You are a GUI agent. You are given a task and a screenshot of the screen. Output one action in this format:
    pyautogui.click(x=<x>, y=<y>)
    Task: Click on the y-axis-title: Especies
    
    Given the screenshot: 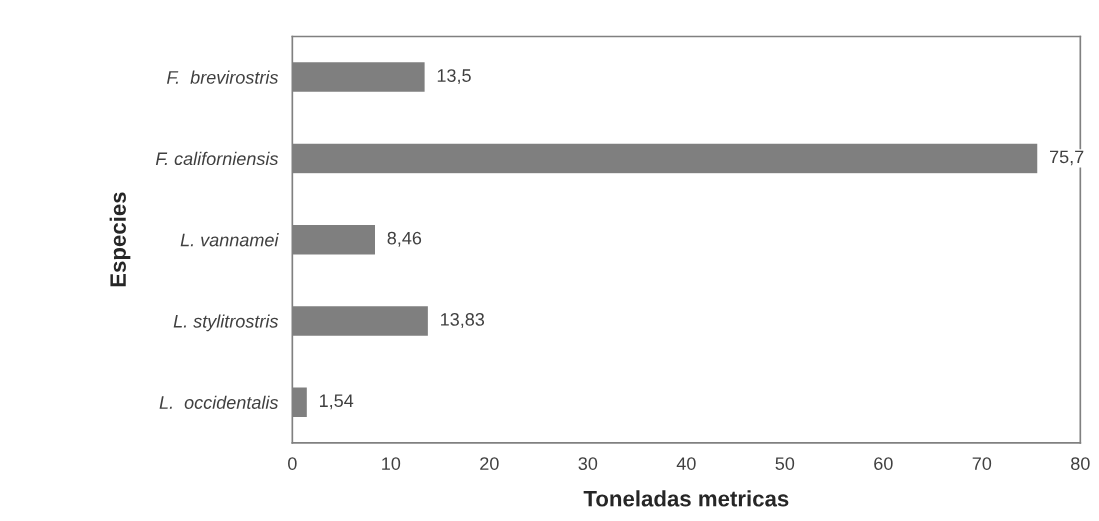 What is the action you would take?
    pyautogui.click(x=120, y=239)
    